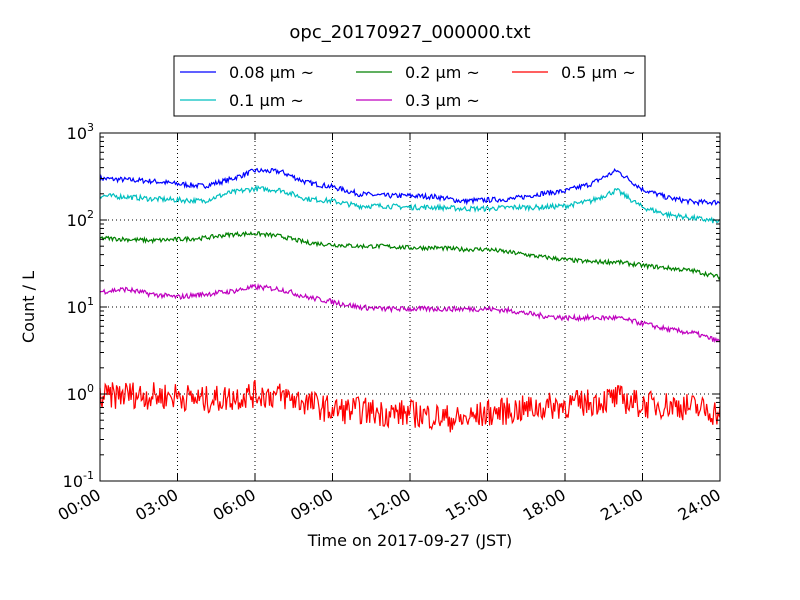  Describe the element at coordinates (271, 72) in the screenshot. I see `legend-label: 0.08 μm ~` at that location.